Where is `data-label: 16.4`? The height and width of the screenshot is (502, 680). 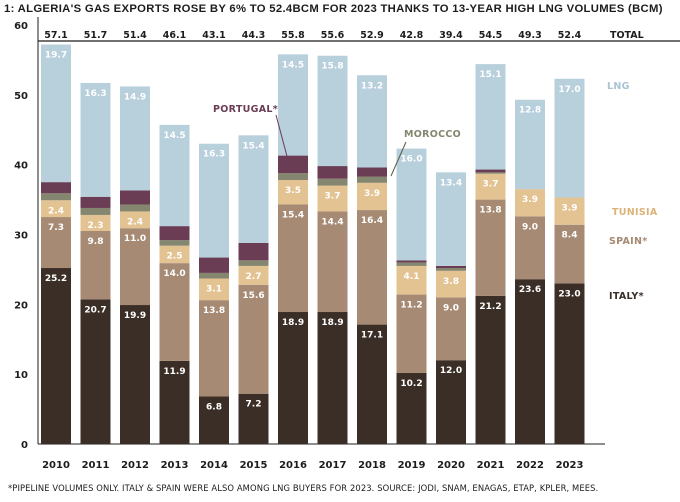
data-label: 16.4 is located at coordinates (372, 221).